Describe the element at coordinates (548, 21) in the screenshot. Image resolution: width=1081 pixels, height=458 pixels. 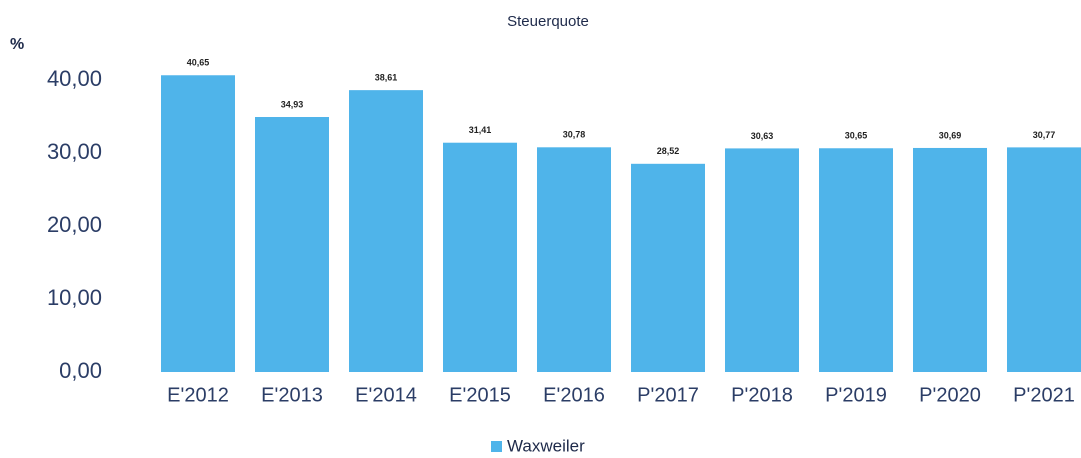
I see `chart-title: Steuerquote` at that location.